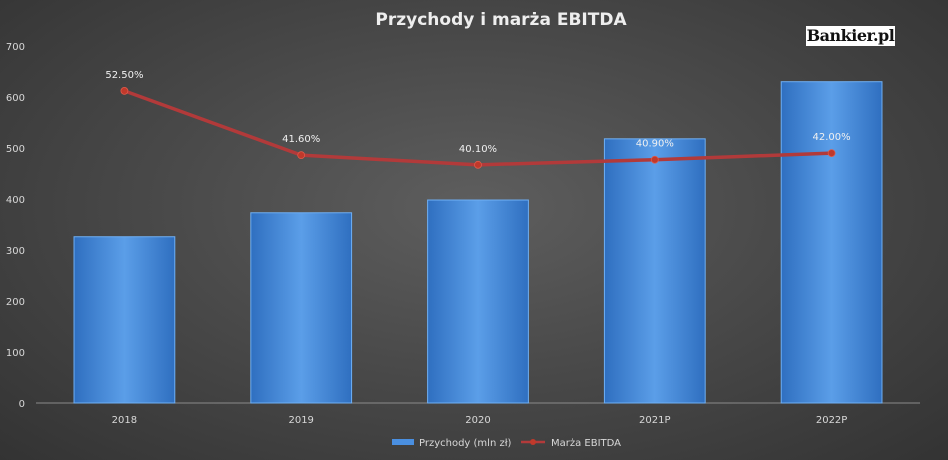 Image resolution: width=948 pixels, height=460 pixels. Describe the element at coordinates (15, 302) in the screenshot. I see `y-tick-label: 200` at that location.